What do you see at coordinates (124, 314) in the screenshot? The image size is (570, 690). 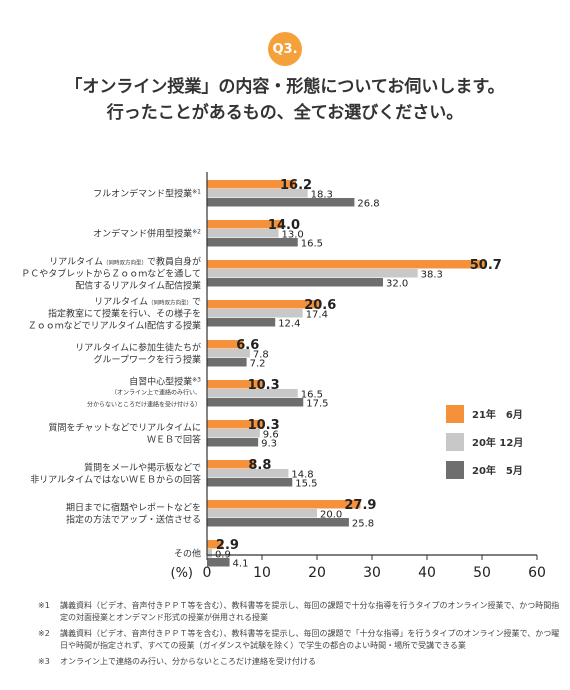 I see `category-label: 指定教室にて授業を行い、その様子を` at bounding box center [124, 314].